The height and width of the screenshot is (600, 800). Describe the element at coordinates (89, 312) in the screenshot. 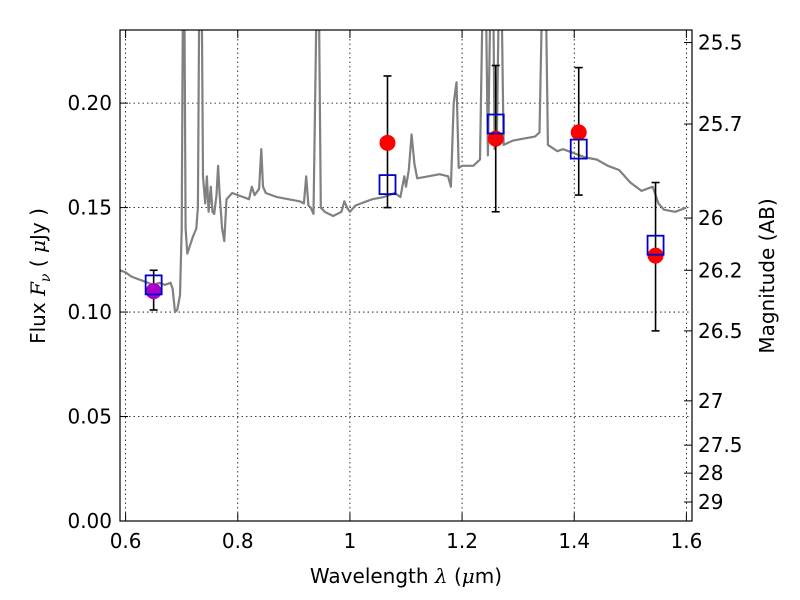

I see `y-tick-label: 0.10` at that location.